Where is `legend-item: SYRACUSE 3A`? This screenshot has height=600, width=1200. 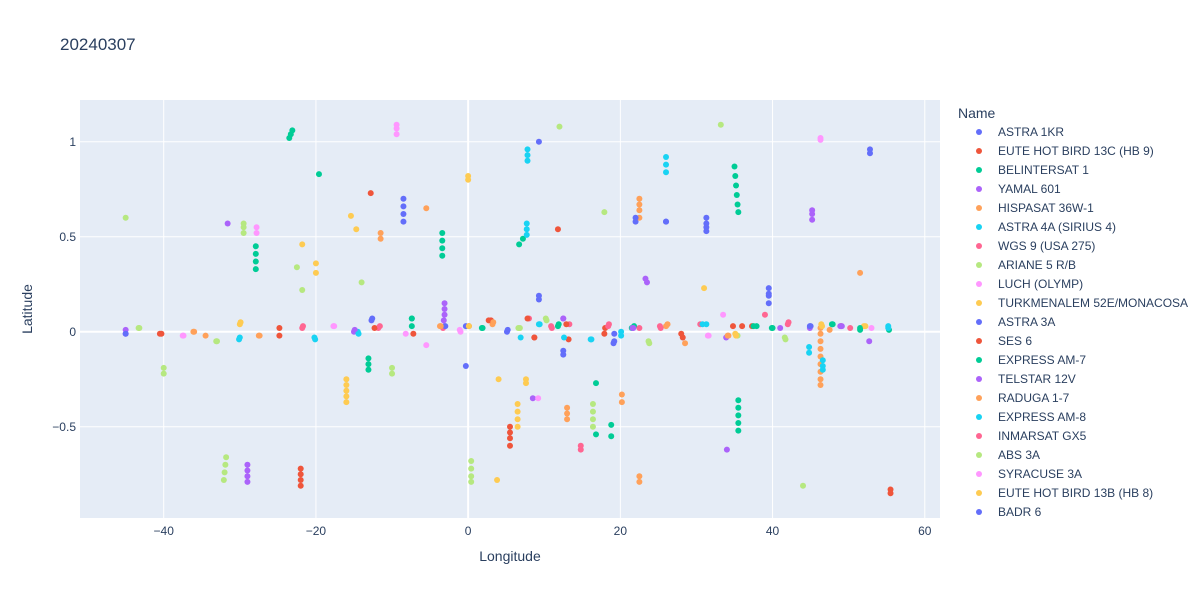 legend-item: SYRACUSE 3A is located at coordinates (1029, 474).